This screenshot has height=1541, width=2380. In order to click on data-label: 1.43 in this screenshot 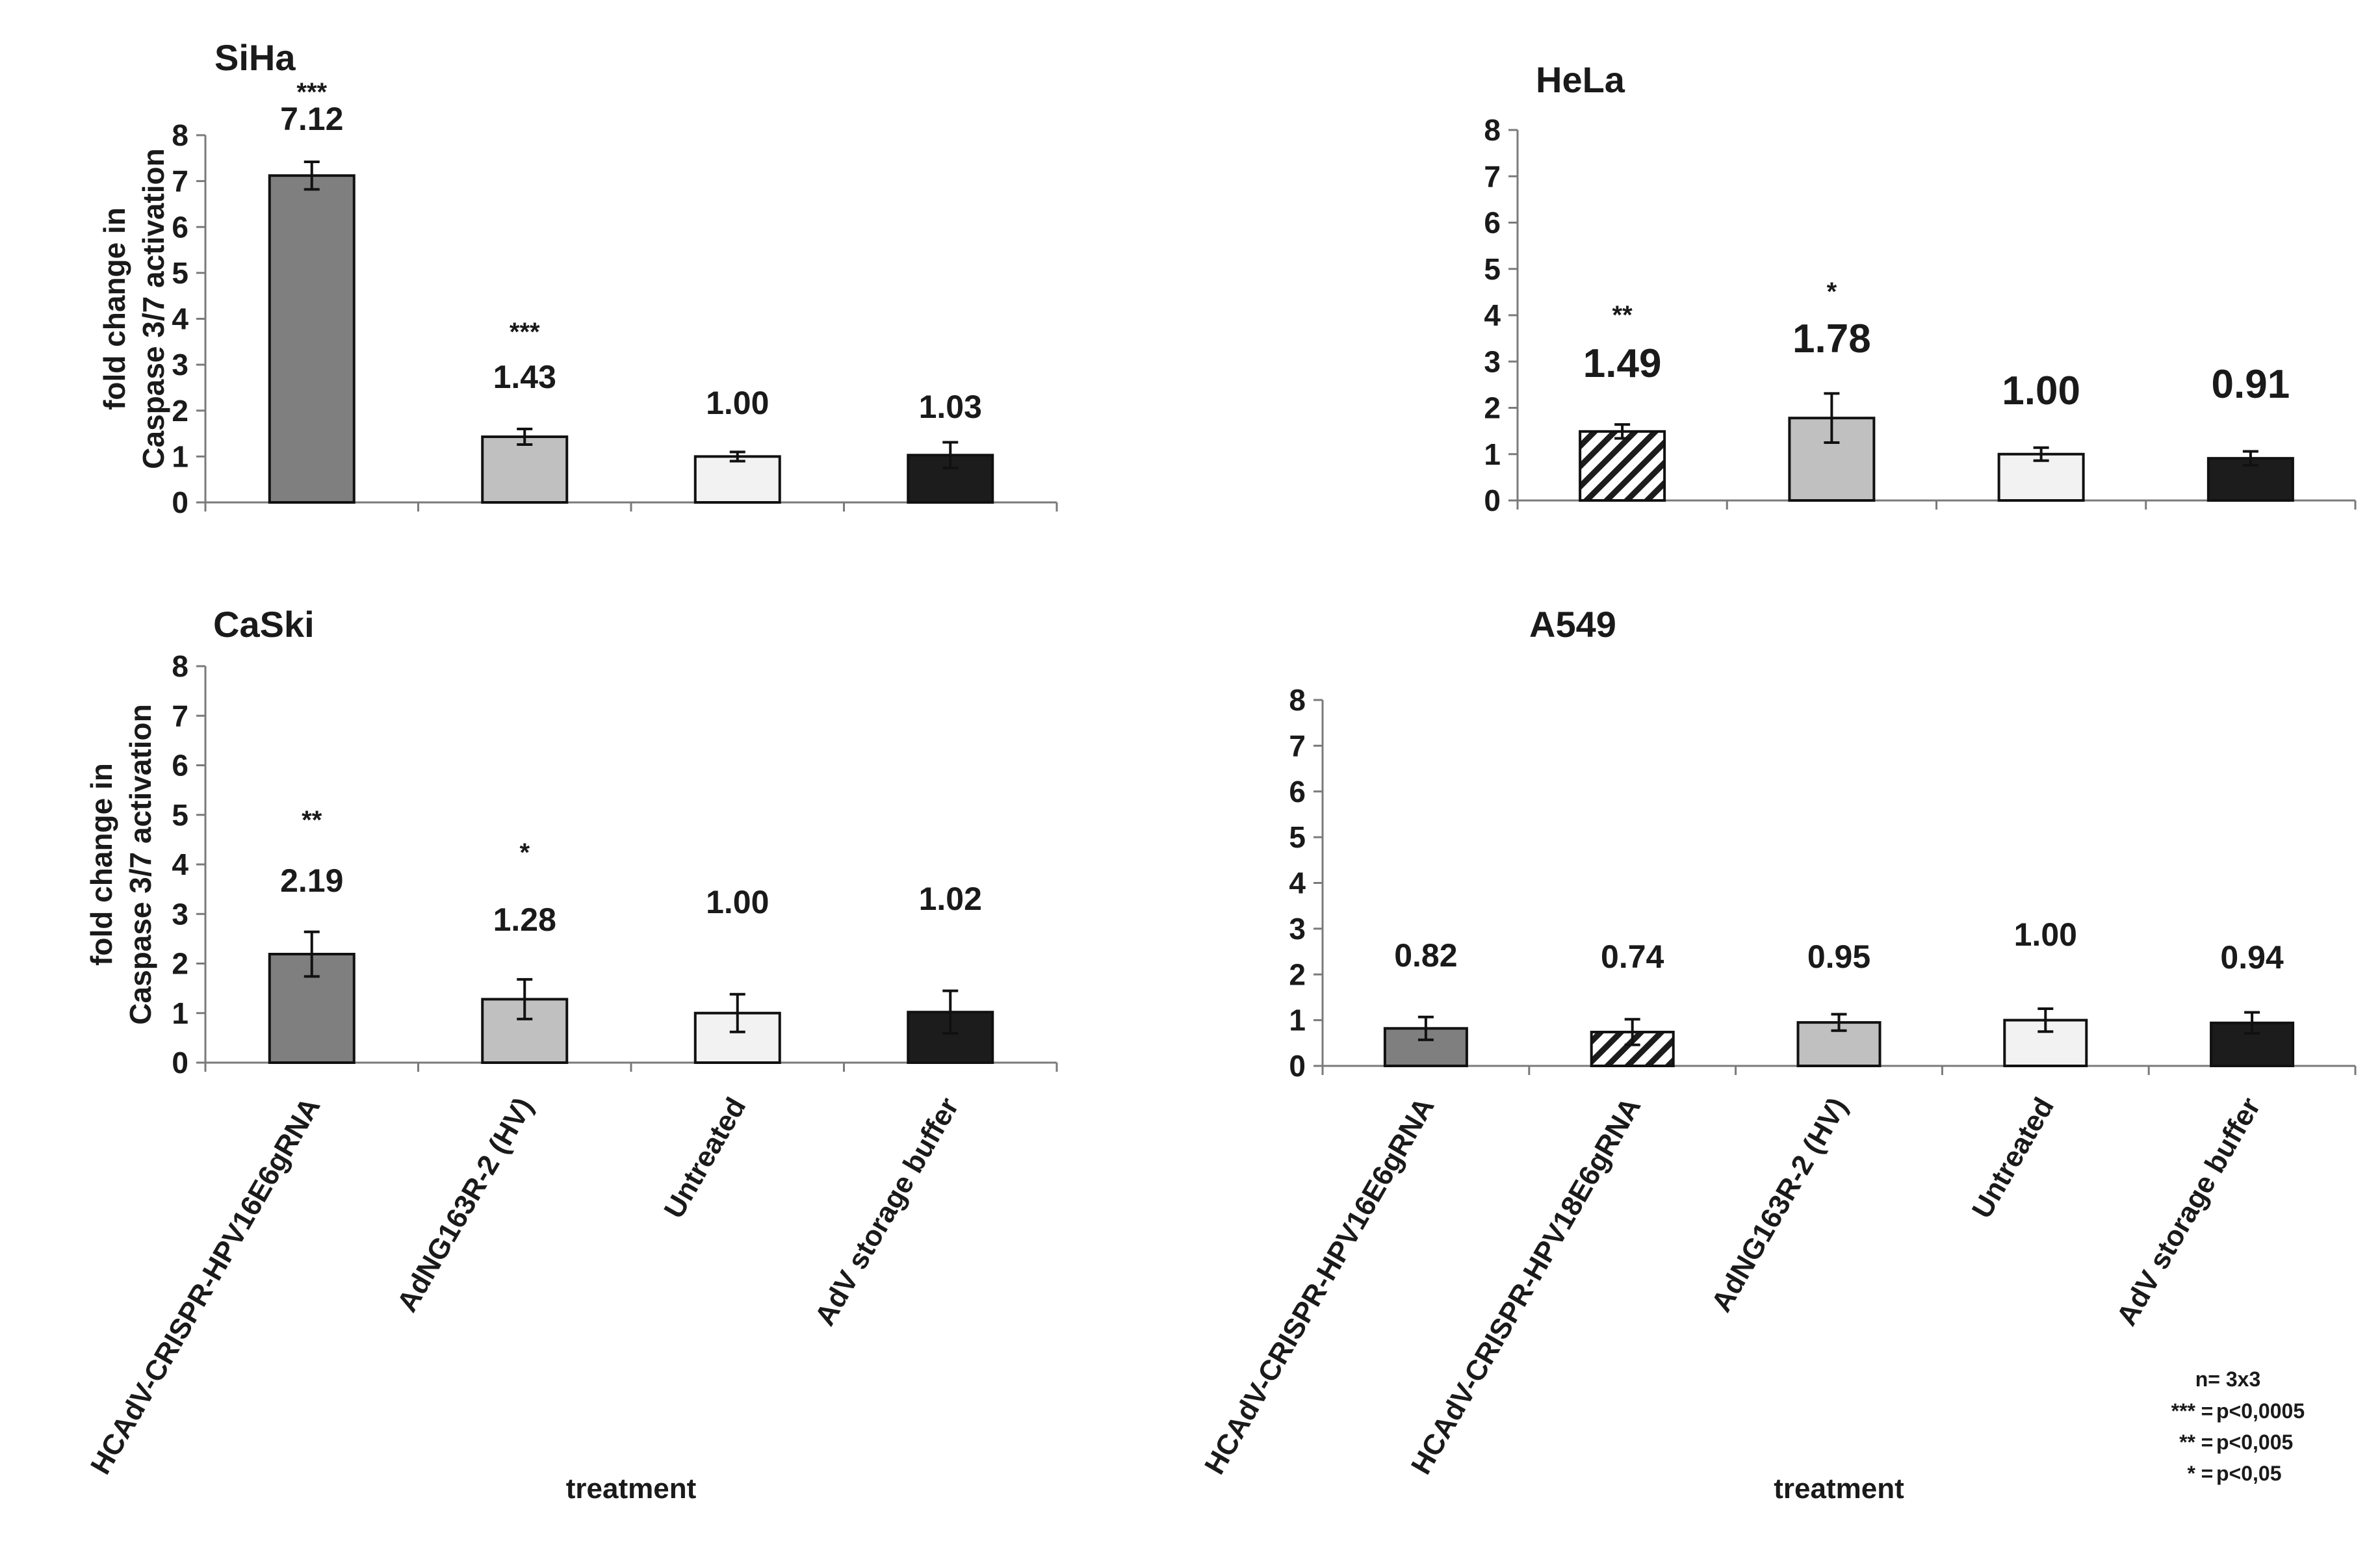, I will do `click(524, 377)`.